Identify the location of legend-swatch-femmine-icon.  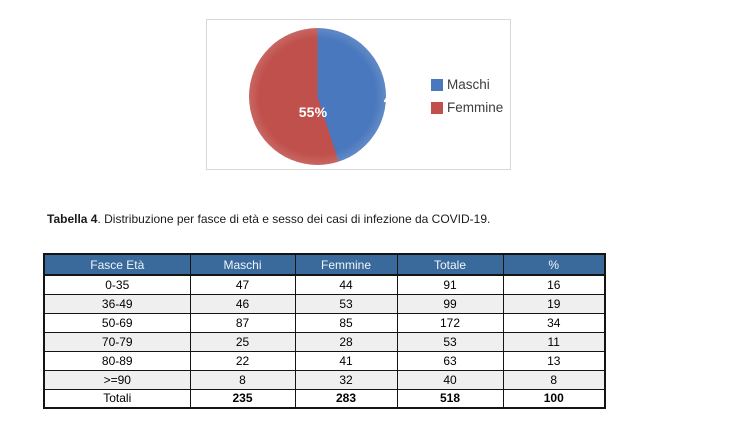
(437, 107).